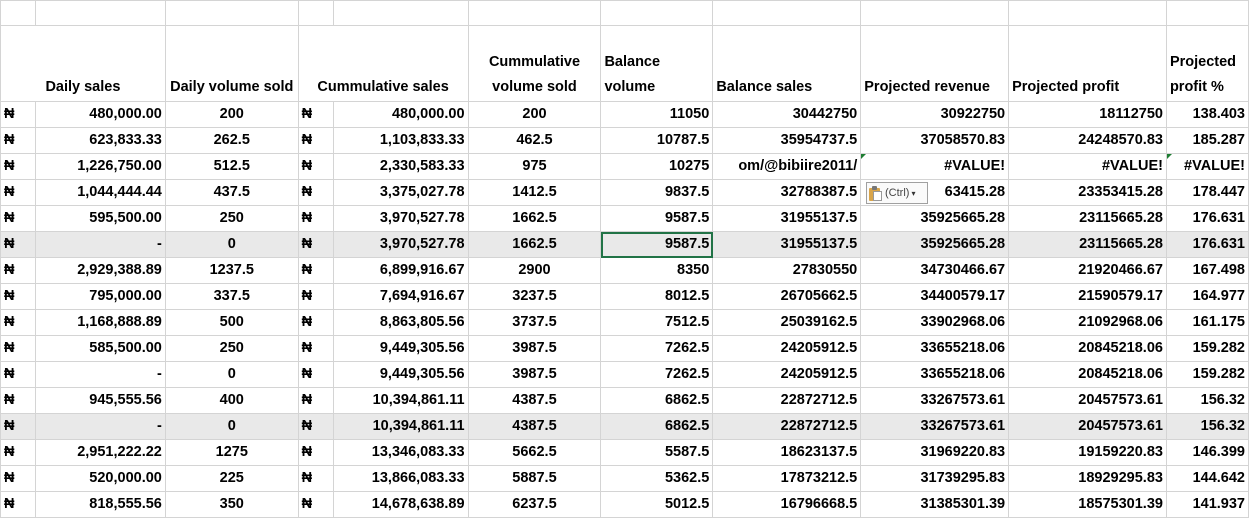 The image size is (1249, 518). I want to click on header-projected-revenue: Projected revenue, so click(935, 63).